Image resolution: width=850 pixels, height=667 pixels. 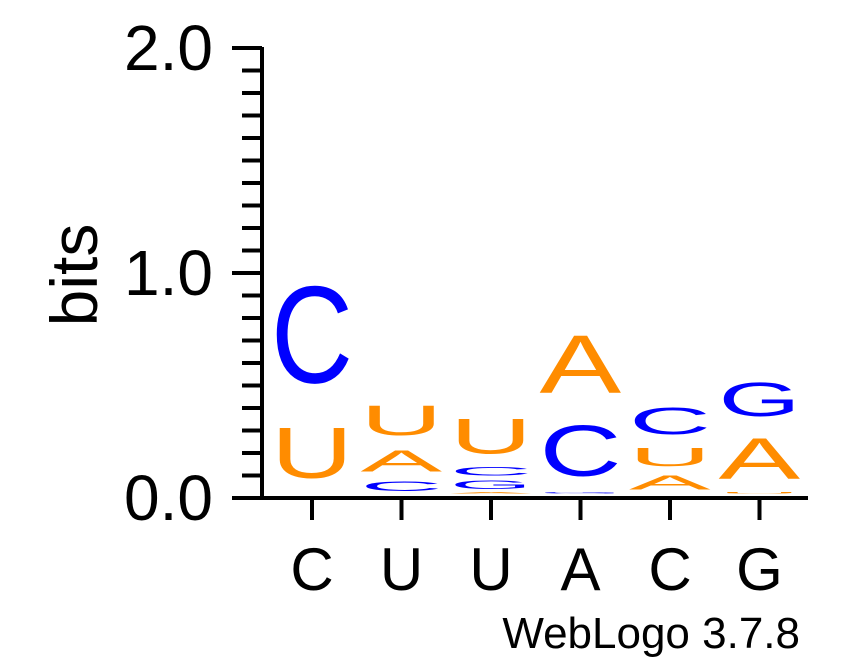 I want to click on y-tick-label: 2.0, so click(x=168, y=48).